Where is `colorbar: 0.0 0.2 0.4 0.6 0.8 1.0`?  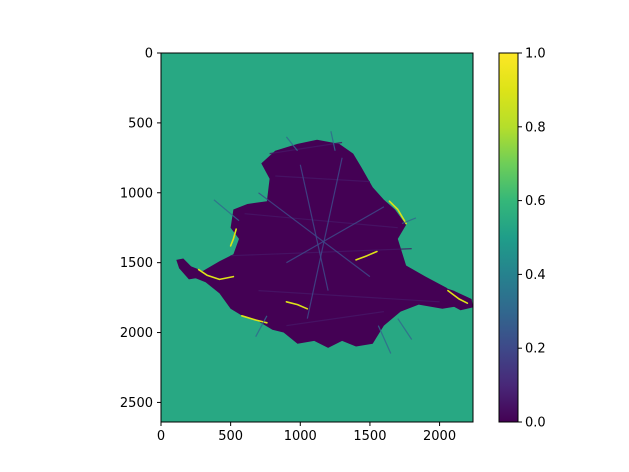
colorbar: 0.0 0.2 0.4 0.6 0.8 1.0 is located at coordinates (522, 239).